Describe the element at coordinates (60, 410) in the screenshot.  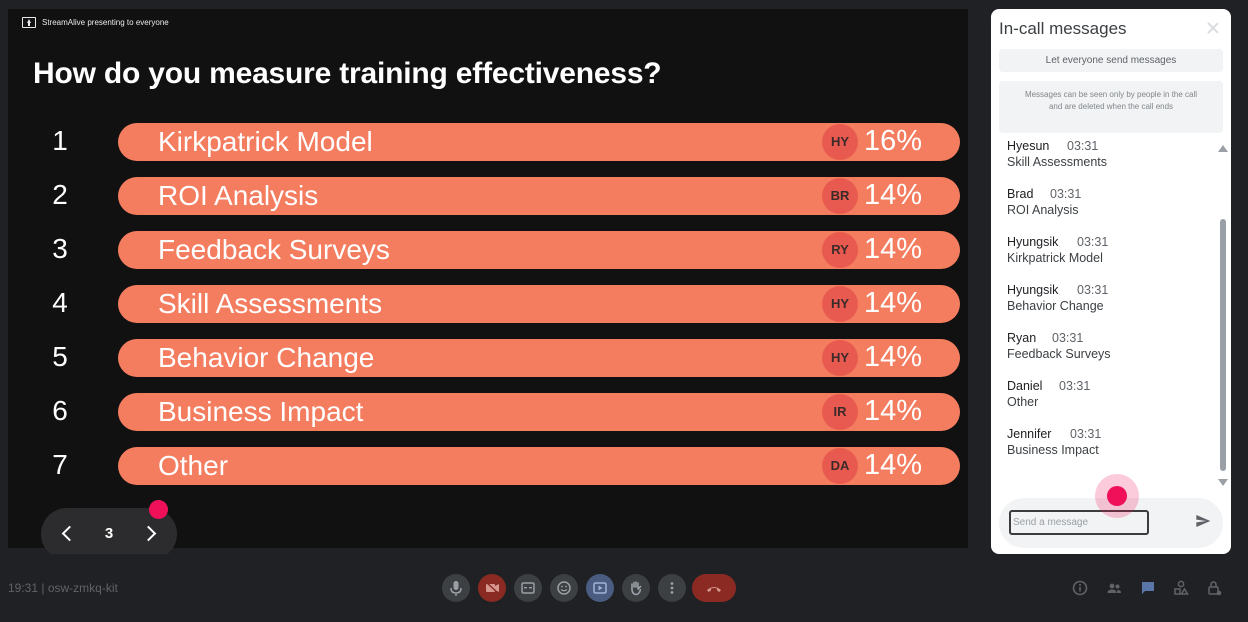
I see `option-number: 6` at that location.